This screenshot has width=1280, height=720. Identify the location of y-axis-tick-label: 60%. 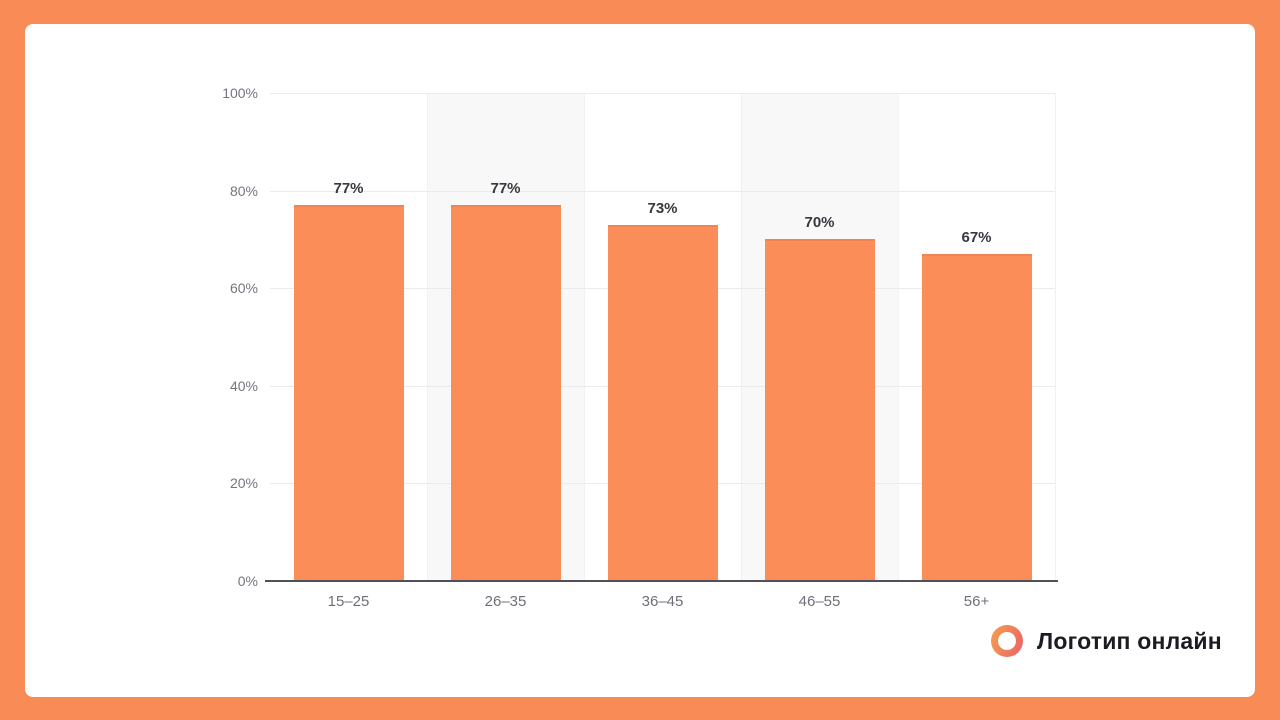
(243, 288).